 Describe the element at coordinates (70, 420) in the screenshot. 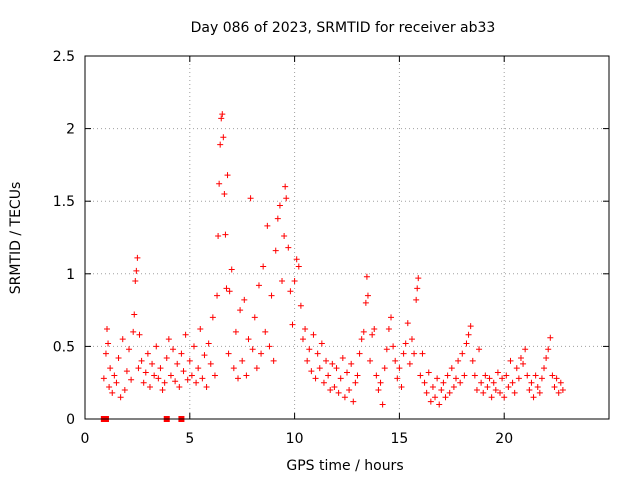

I see `y-tick-label: 0` at that location.